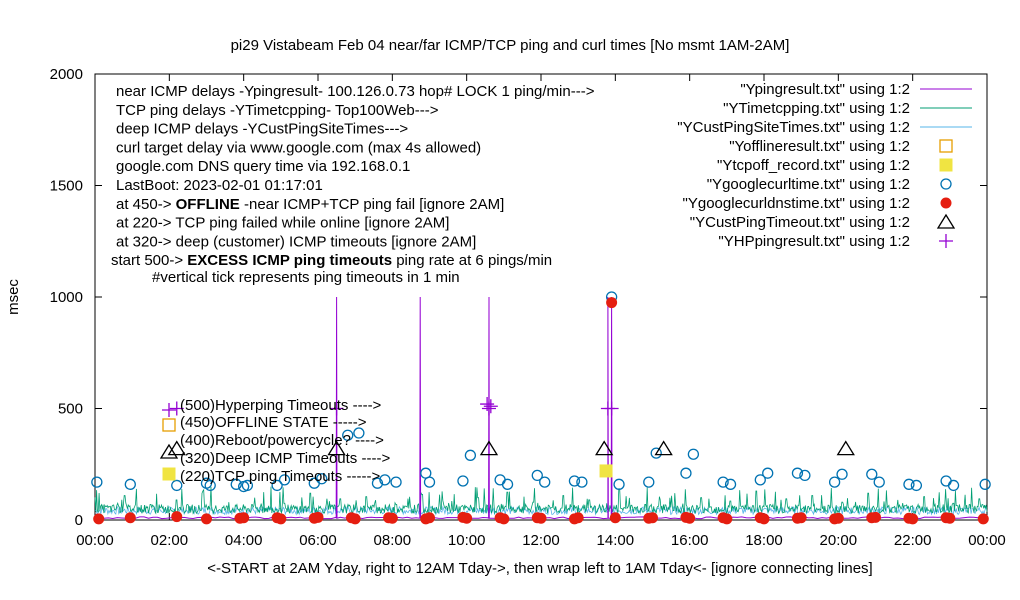  Describe the element at coordinates (816, 108) in the screenshot. I see `legend-label: "YTimetcpping.txt" using 1:2` at that location.